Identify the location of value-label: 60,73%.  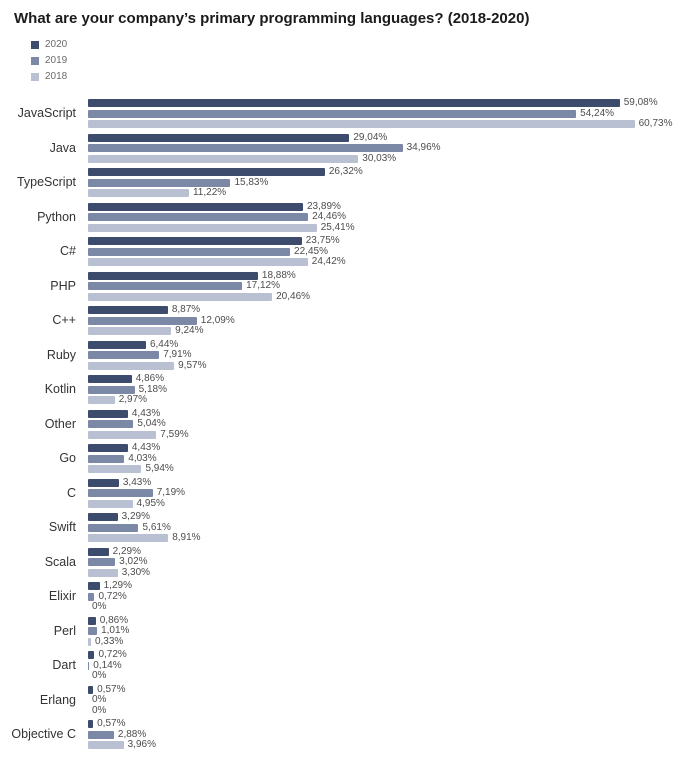
(655, 123).